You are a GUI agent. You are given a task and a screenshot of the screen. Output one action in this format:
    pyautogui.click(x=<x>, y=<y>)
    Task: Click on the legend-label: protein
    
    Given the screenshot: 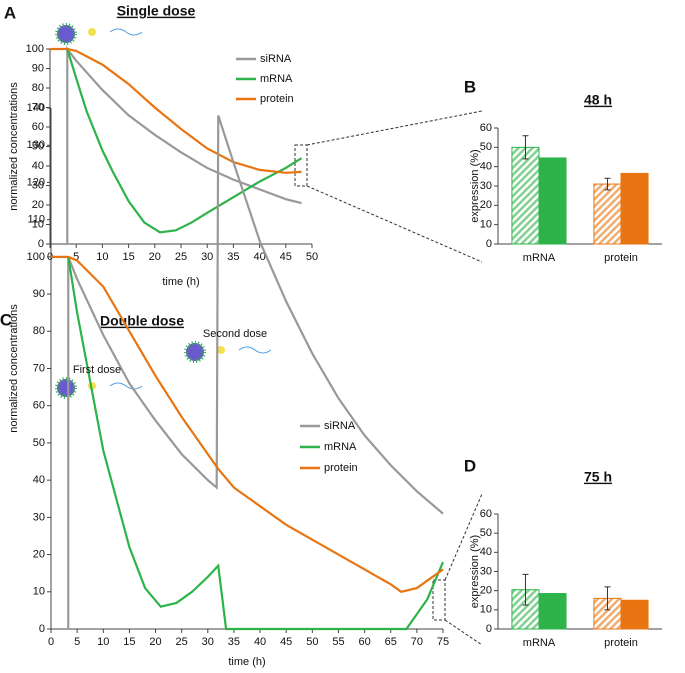 What is the action you would take?
    pyautogui.click(x=341, y=468)
    